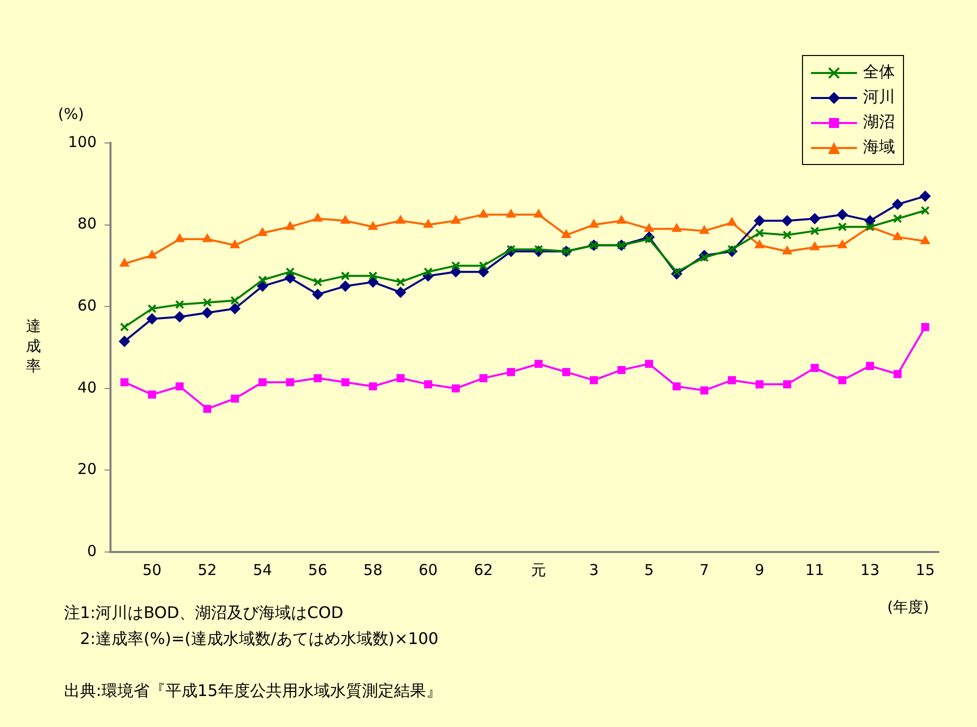 The image size is (977, 727). Describe the element at coordinates (649, 569) in the screenshot. I see `x-tick-label: 5` at that location.